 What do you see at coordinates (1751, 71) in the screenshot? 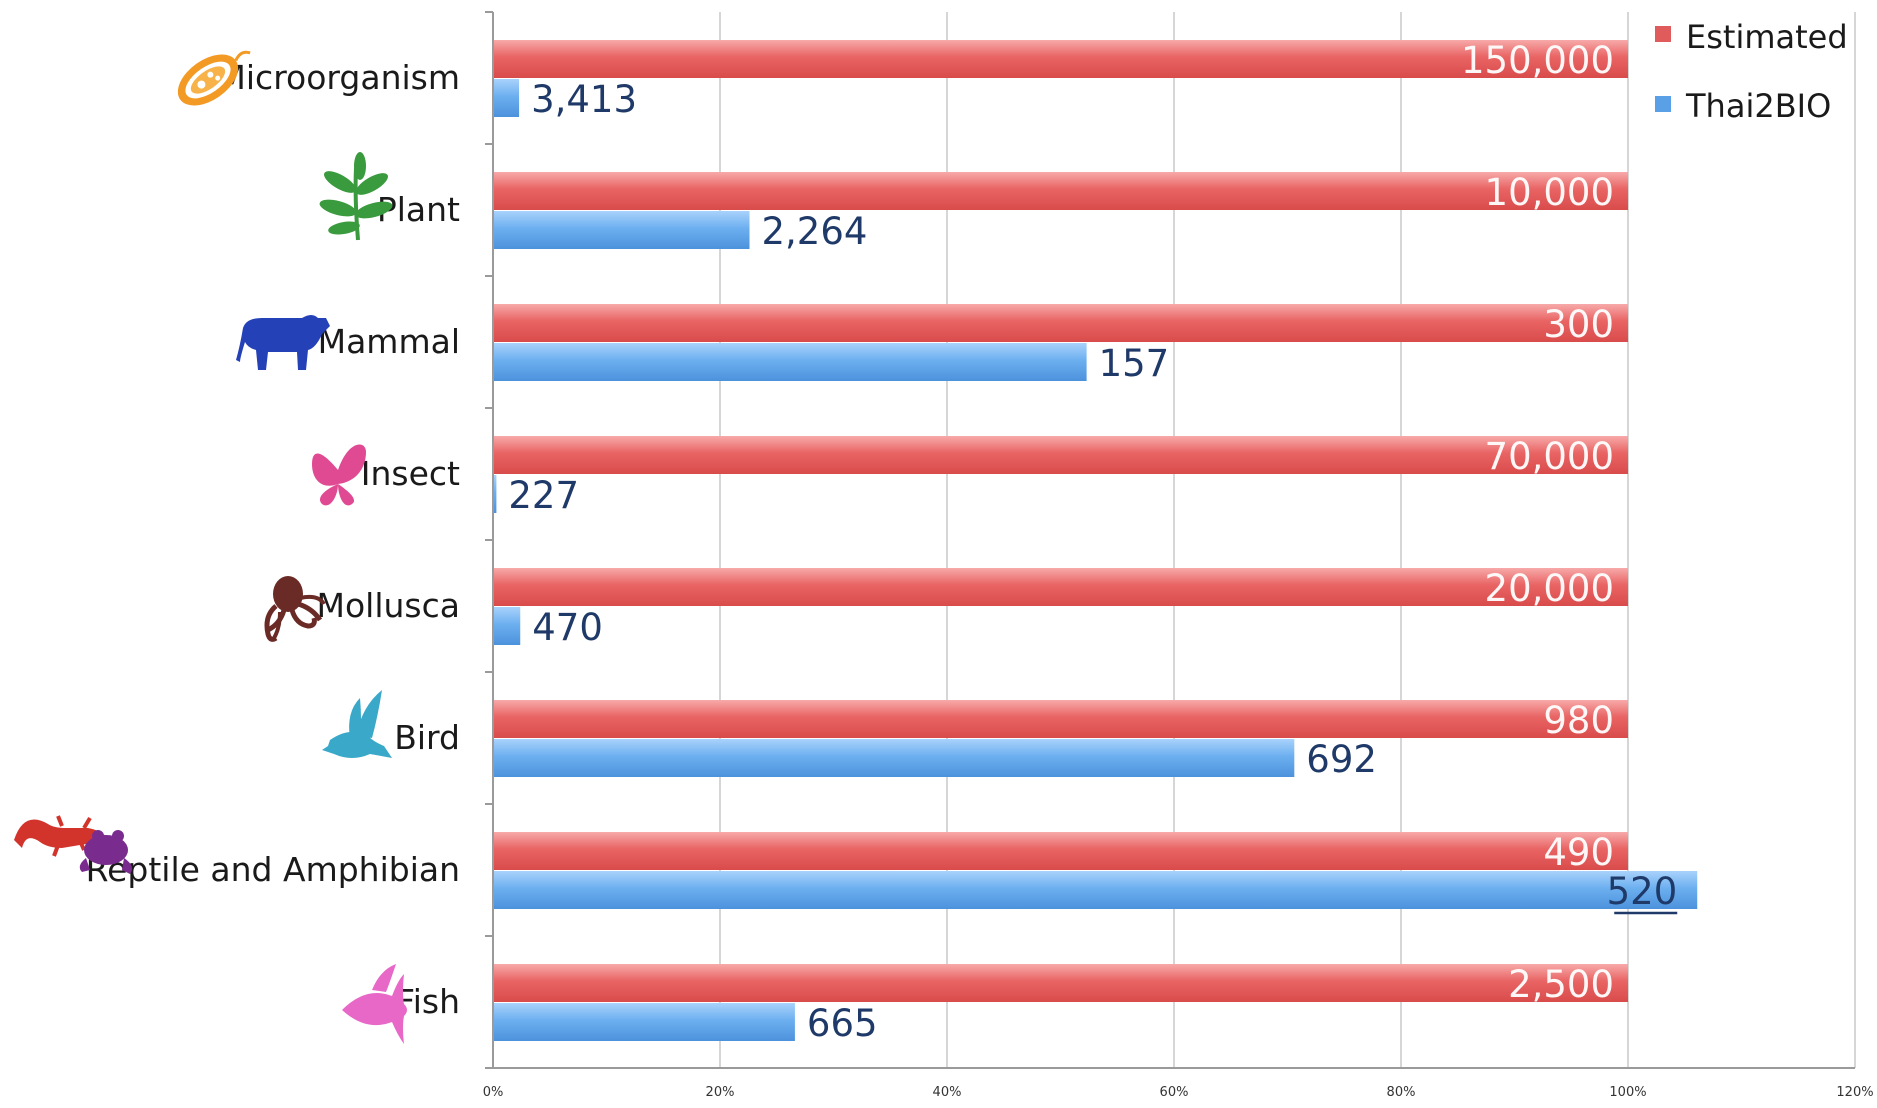
I see `legend: Estimated Thai2BIO` at bounding box center [1751, 71].